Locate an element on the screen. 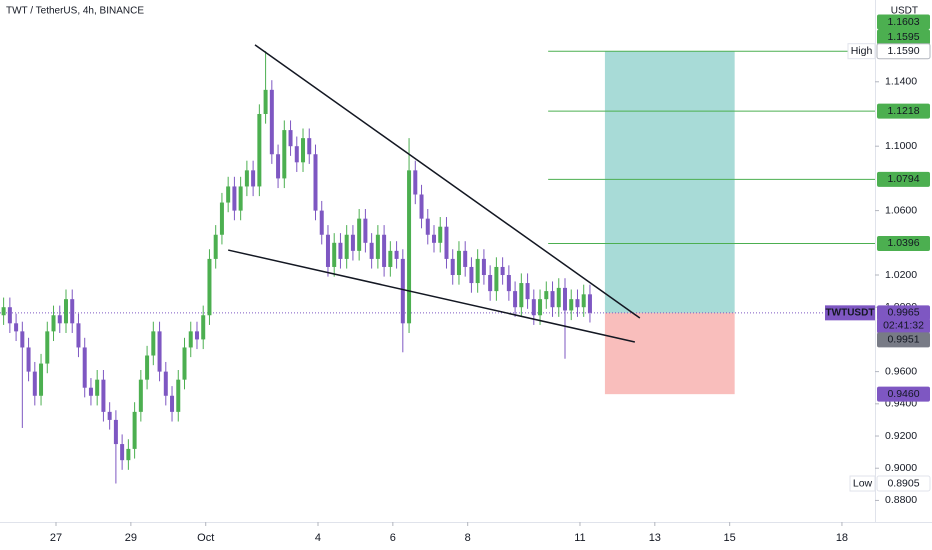 The image size is (932, 550). x-tick-label: 13 is located at coordinates (655, 538).